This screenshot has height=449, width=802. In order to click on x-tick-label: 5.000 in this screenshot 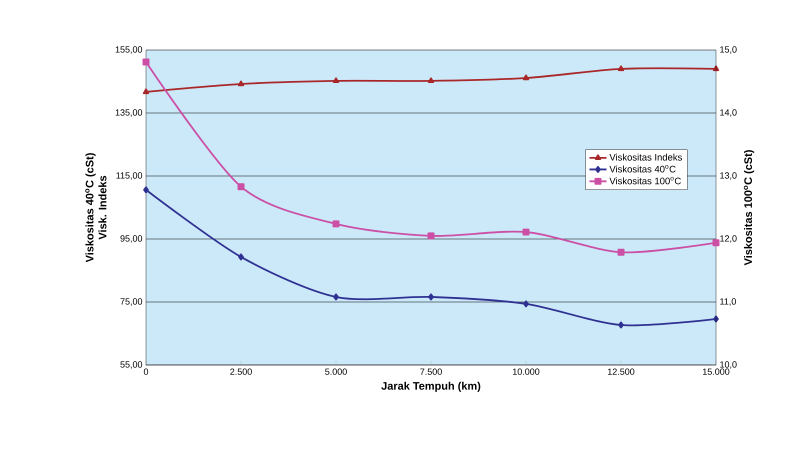, I will do `click(336, 371)`.